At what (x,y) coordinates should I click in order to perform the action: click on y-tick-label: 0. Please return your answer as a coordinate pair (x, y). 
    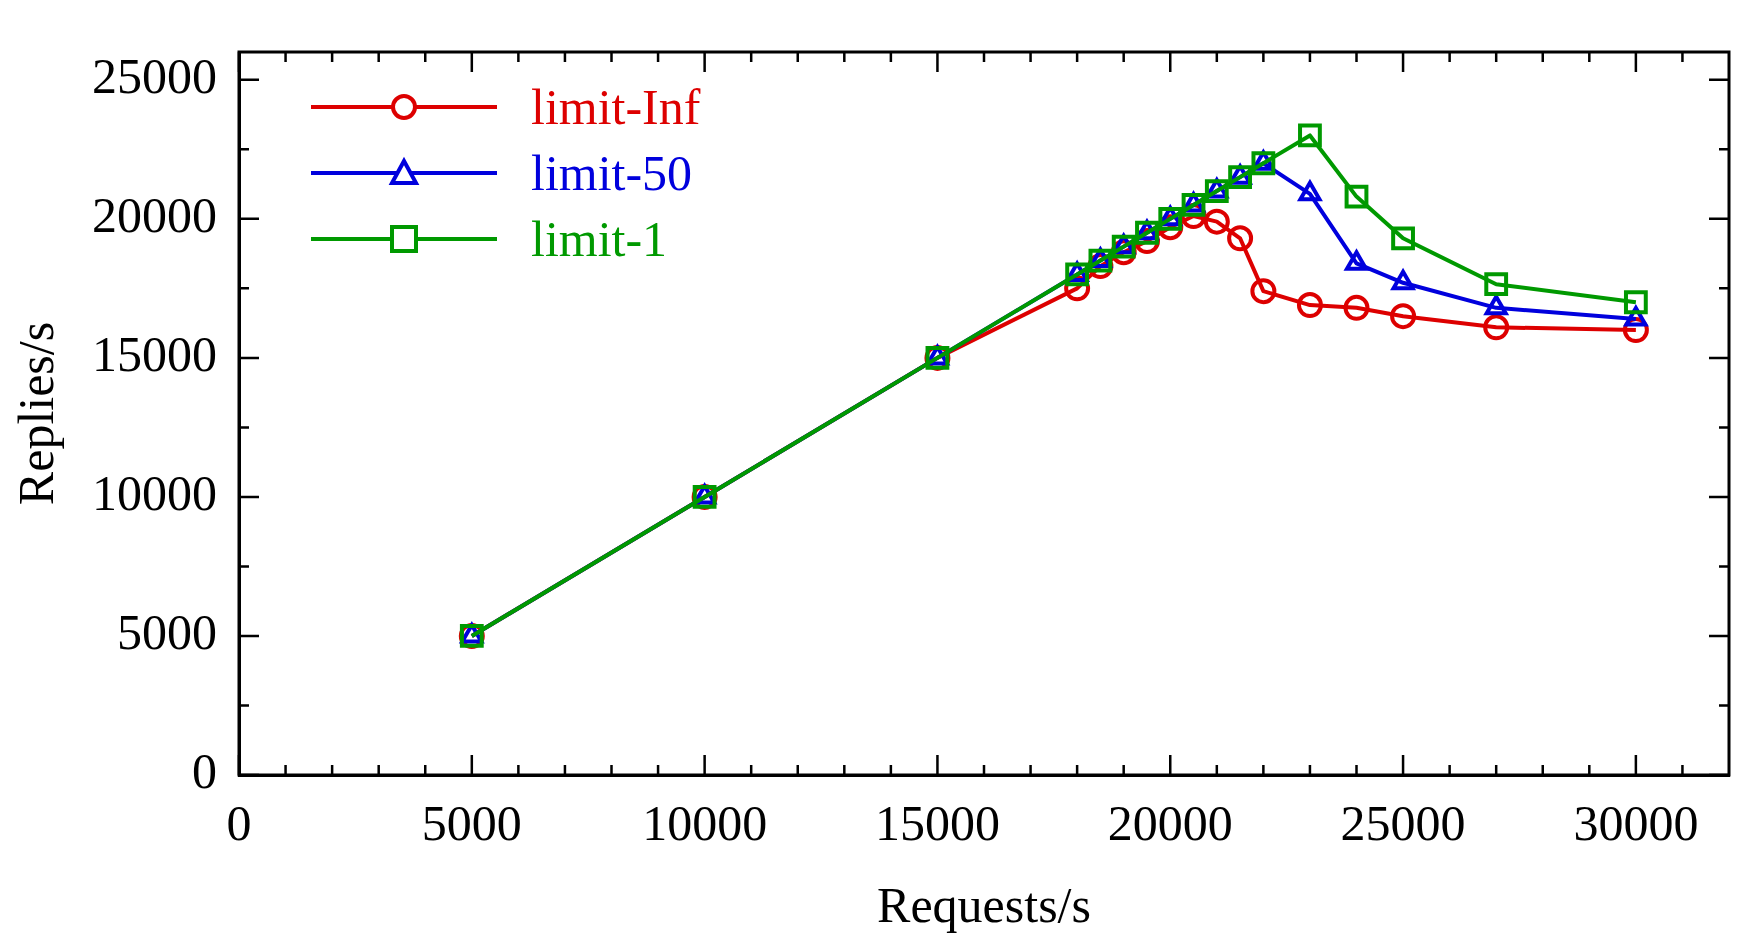
    Looking at the image, I should click on (204, 771).